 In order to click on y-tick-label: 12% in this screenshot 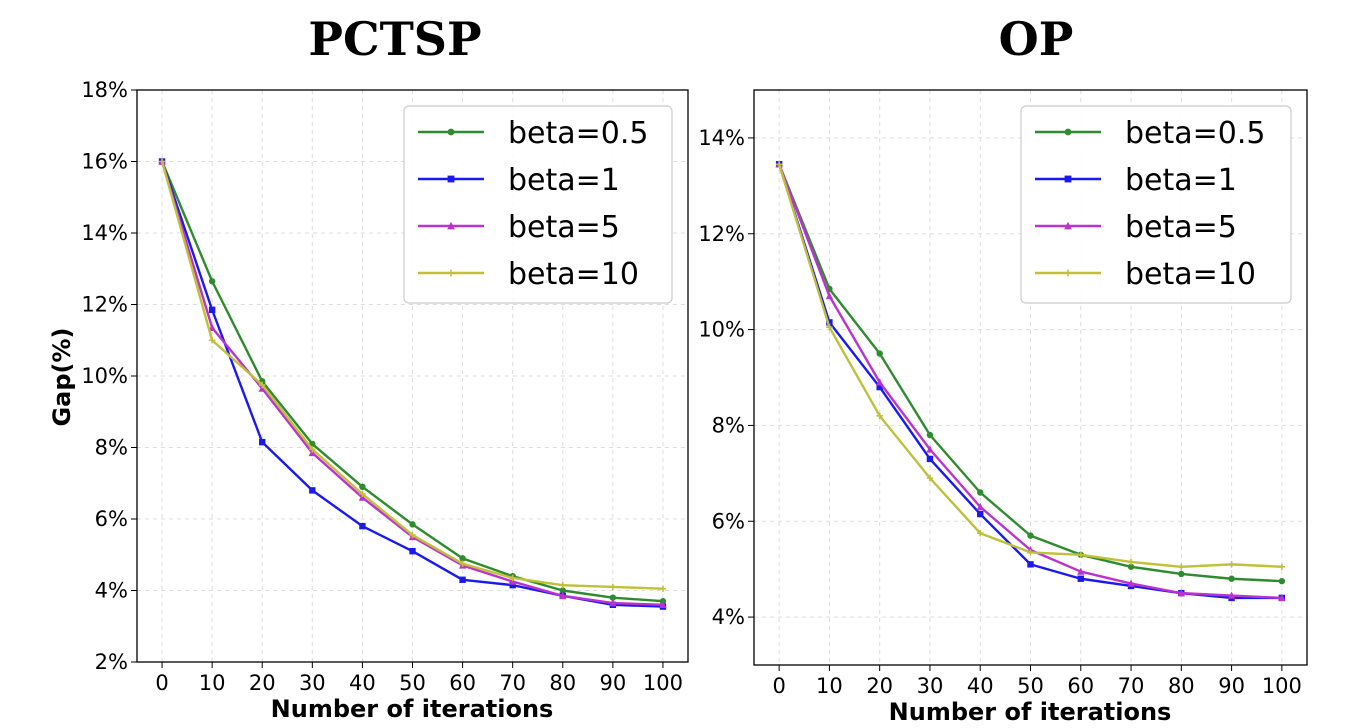, I will do `click(104, 305)`.